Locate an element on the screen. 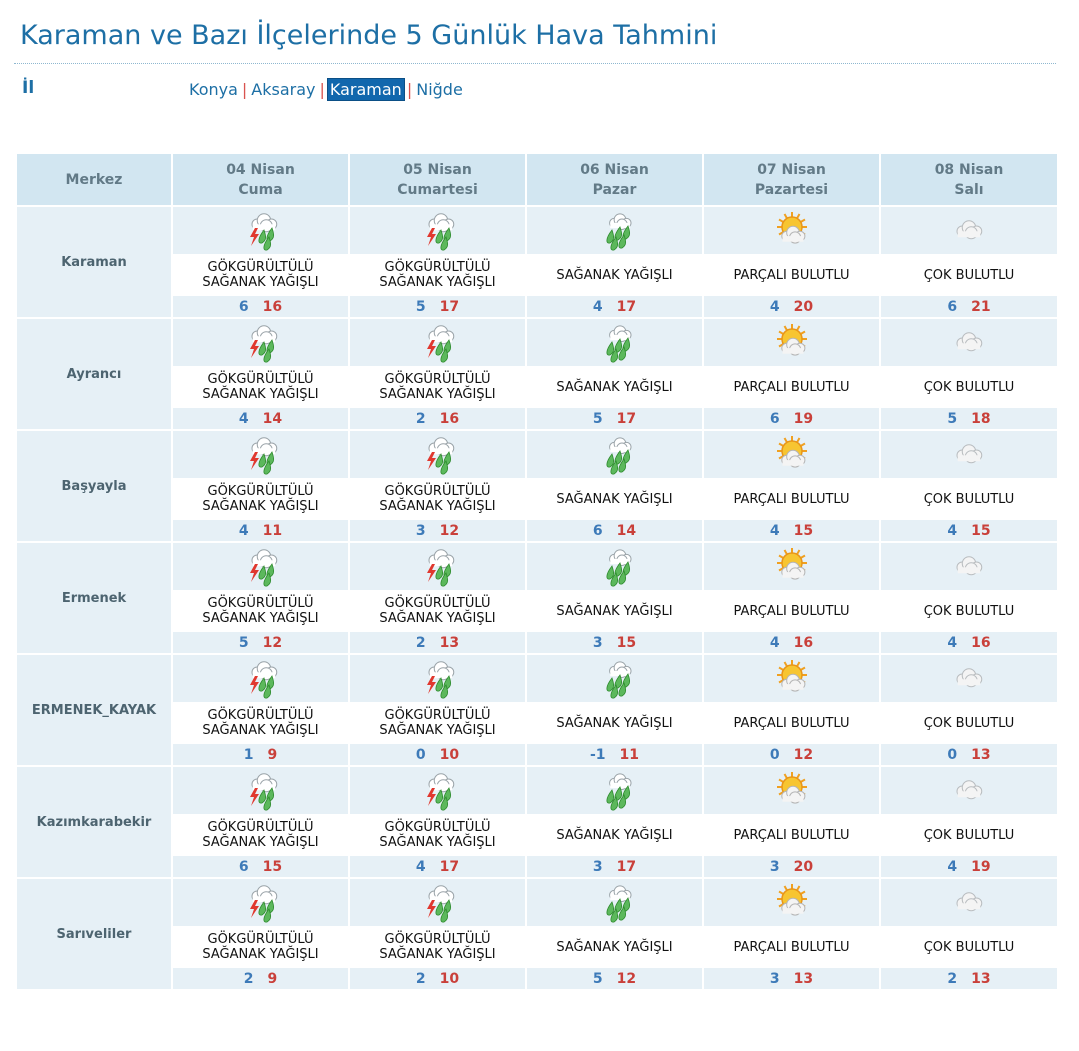  temperature-cell: 3 15 is located at coordinates (614, 642).